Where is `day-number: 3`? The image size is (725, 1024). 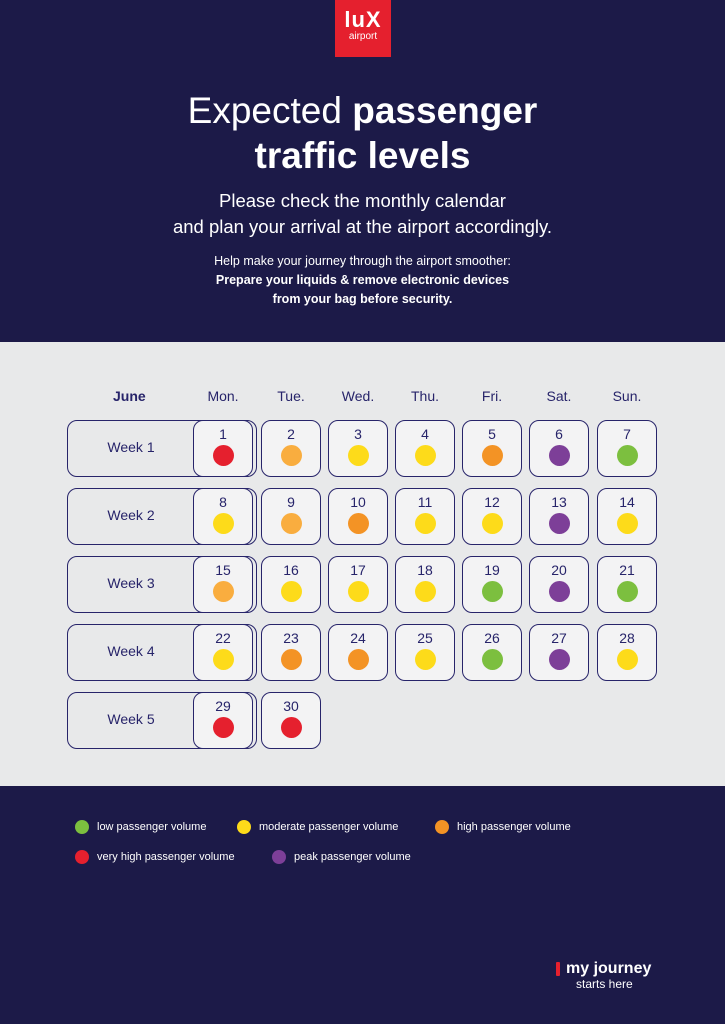
day-number: 3 is located at coordinates (358, 434).